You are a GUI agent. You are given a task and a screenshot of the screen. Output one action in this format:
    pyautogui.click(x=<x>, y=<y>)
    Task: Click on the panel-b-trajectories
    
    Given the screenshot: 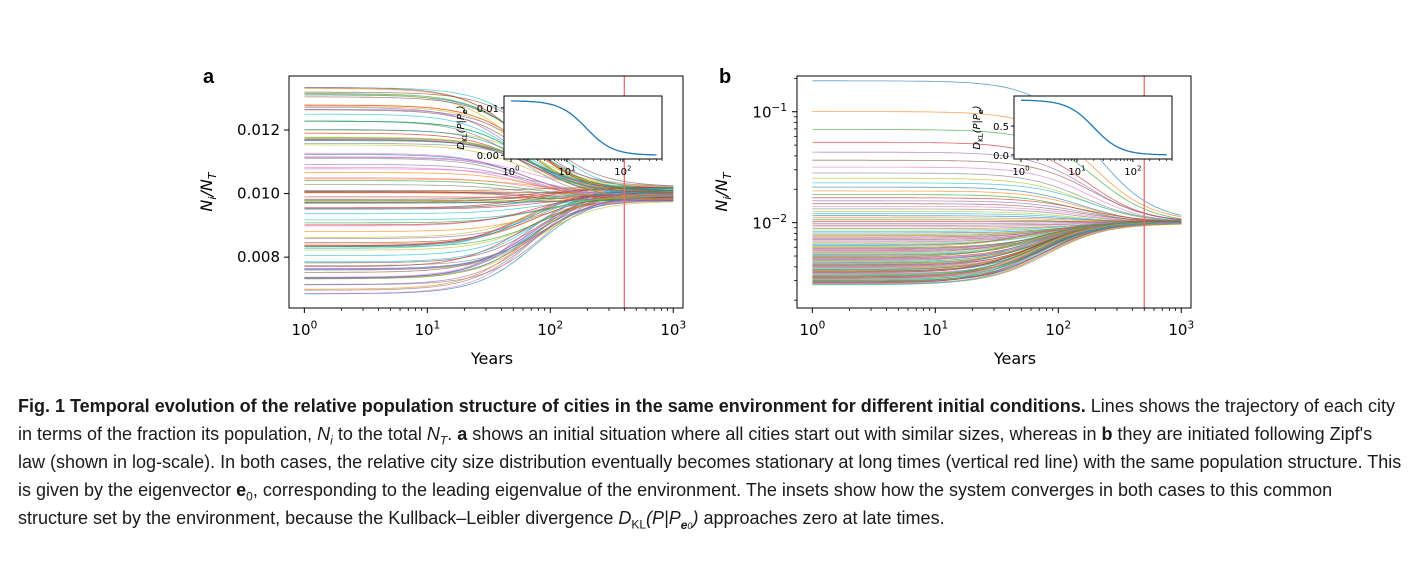 What is the action you would take?
    pyautogui.click(x=997, y=183)
    